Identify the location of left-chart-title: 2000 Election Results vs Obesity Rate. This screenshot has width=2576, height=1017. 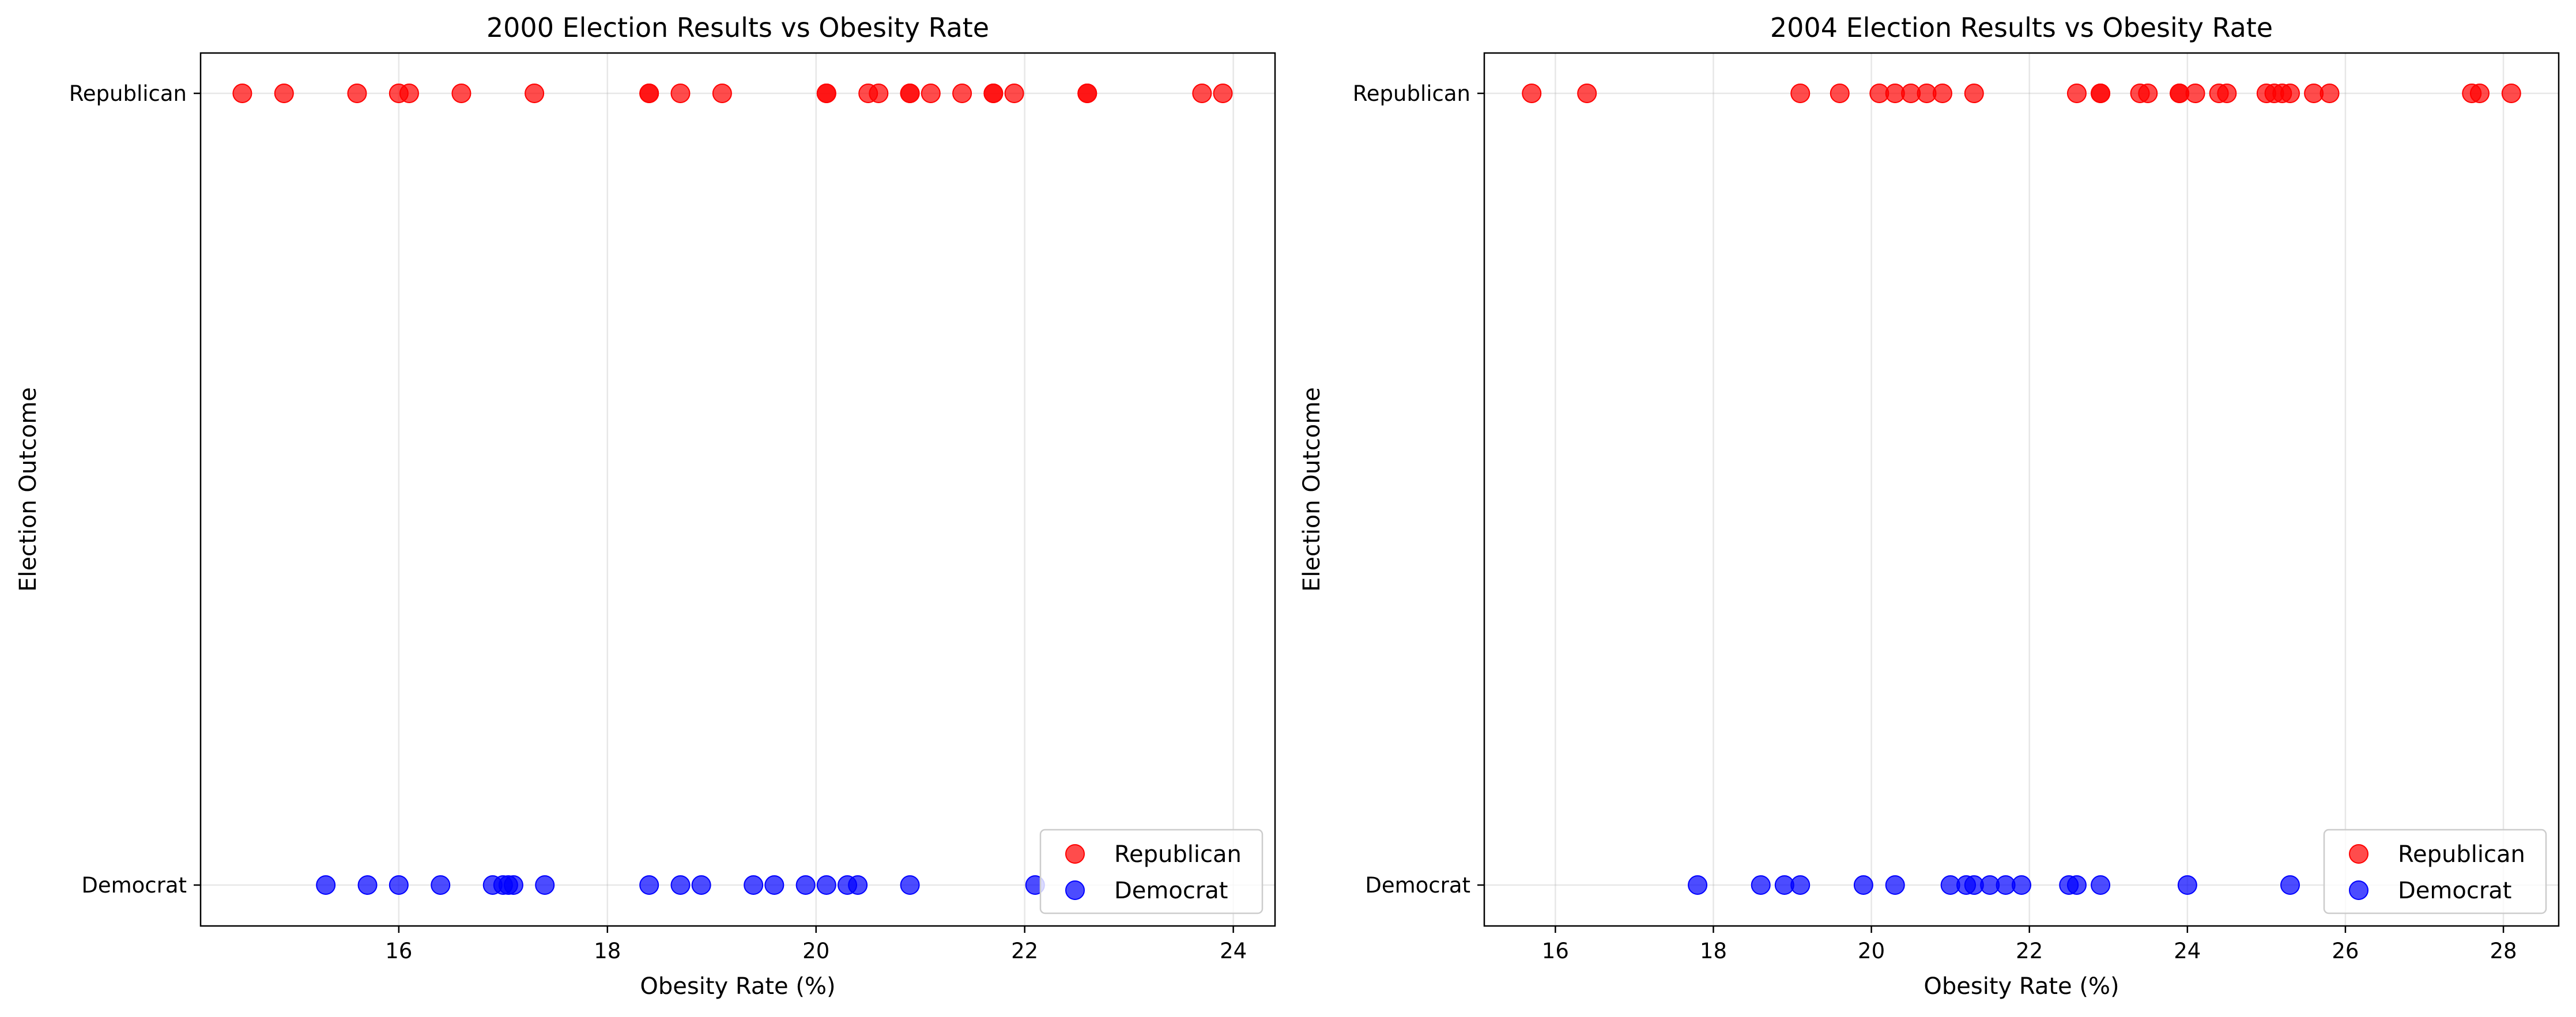
(737, 27).